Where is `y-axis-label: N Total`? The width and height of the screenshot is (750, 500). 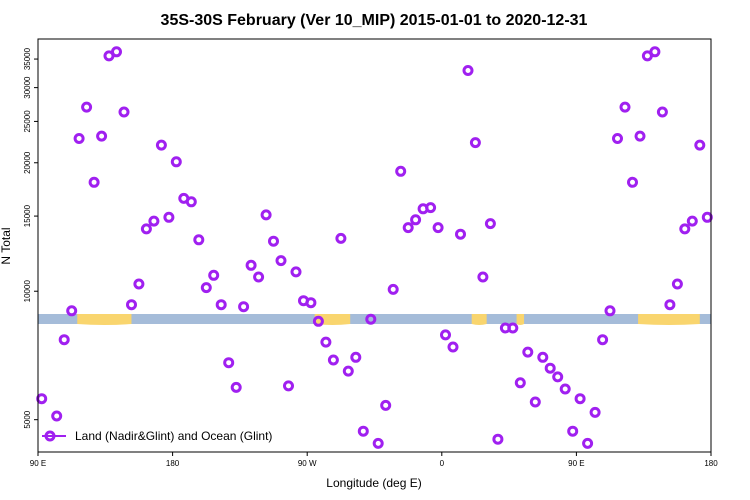 y-axis-label: N Total is located at coordinates (6, 245).